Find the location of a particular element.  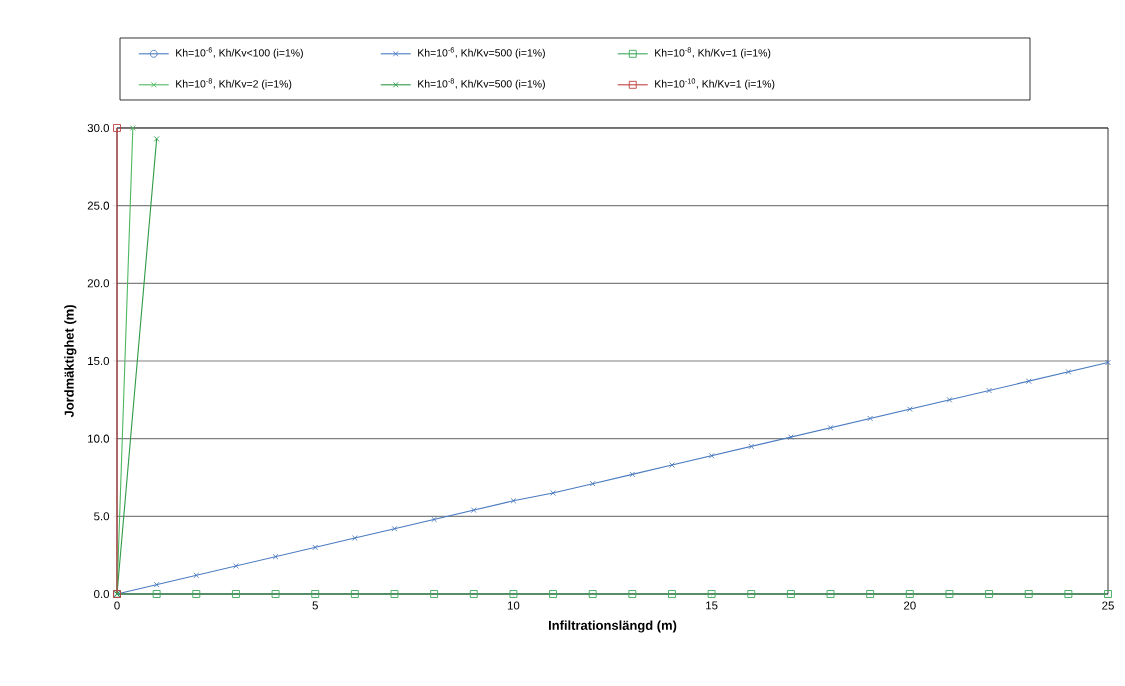

y-tick-label: 10.0 is located at coordinates (99, 438).